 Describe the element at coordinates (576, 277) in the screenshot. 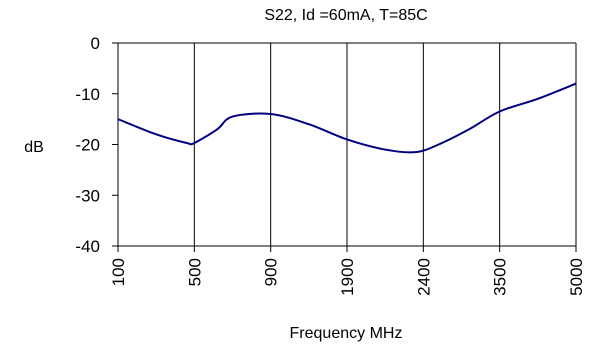

I see `x-tick-label: 5000` at that location.